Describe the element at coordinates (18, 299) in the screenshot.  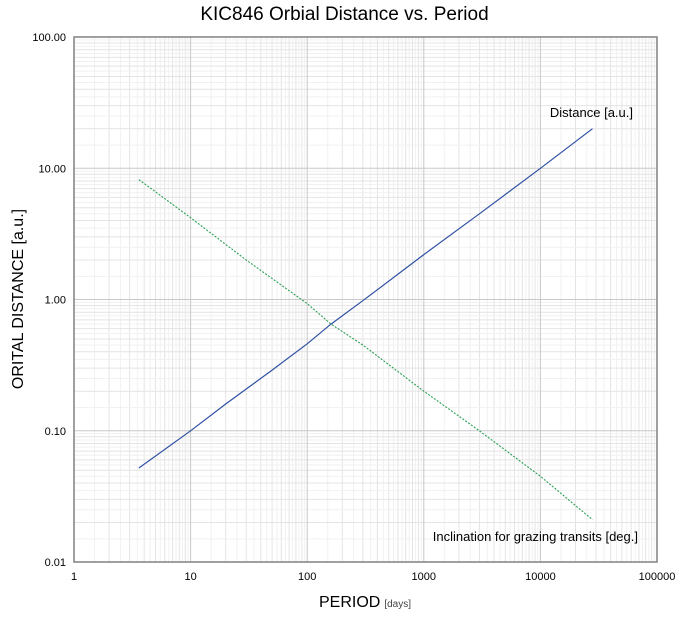
I see `y-axis-title: ORITAL DISTANCE [a.u.]` at that location.